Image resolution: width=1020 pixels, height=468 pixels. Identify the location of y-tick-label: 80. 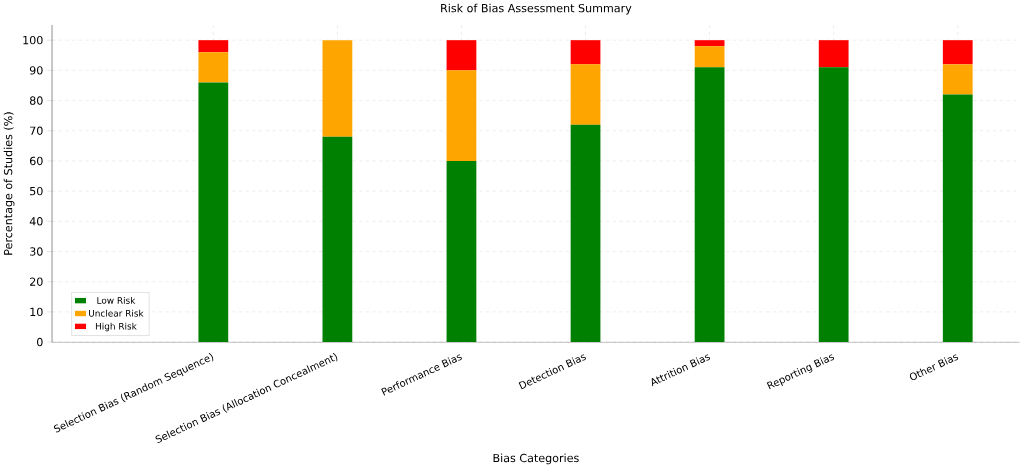
(36, 100).